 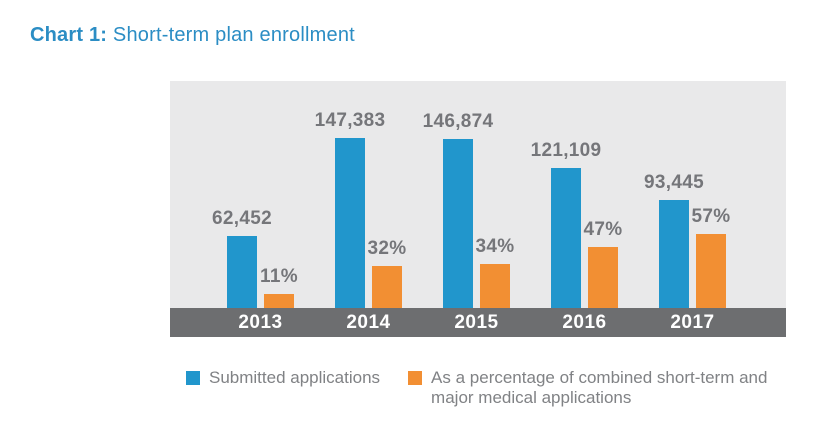 What do you see at coordinates (283, 388) in the screenshot?
I see `legend-item-submitted-applications: Submitted applications` at bounding box center [283, 388].